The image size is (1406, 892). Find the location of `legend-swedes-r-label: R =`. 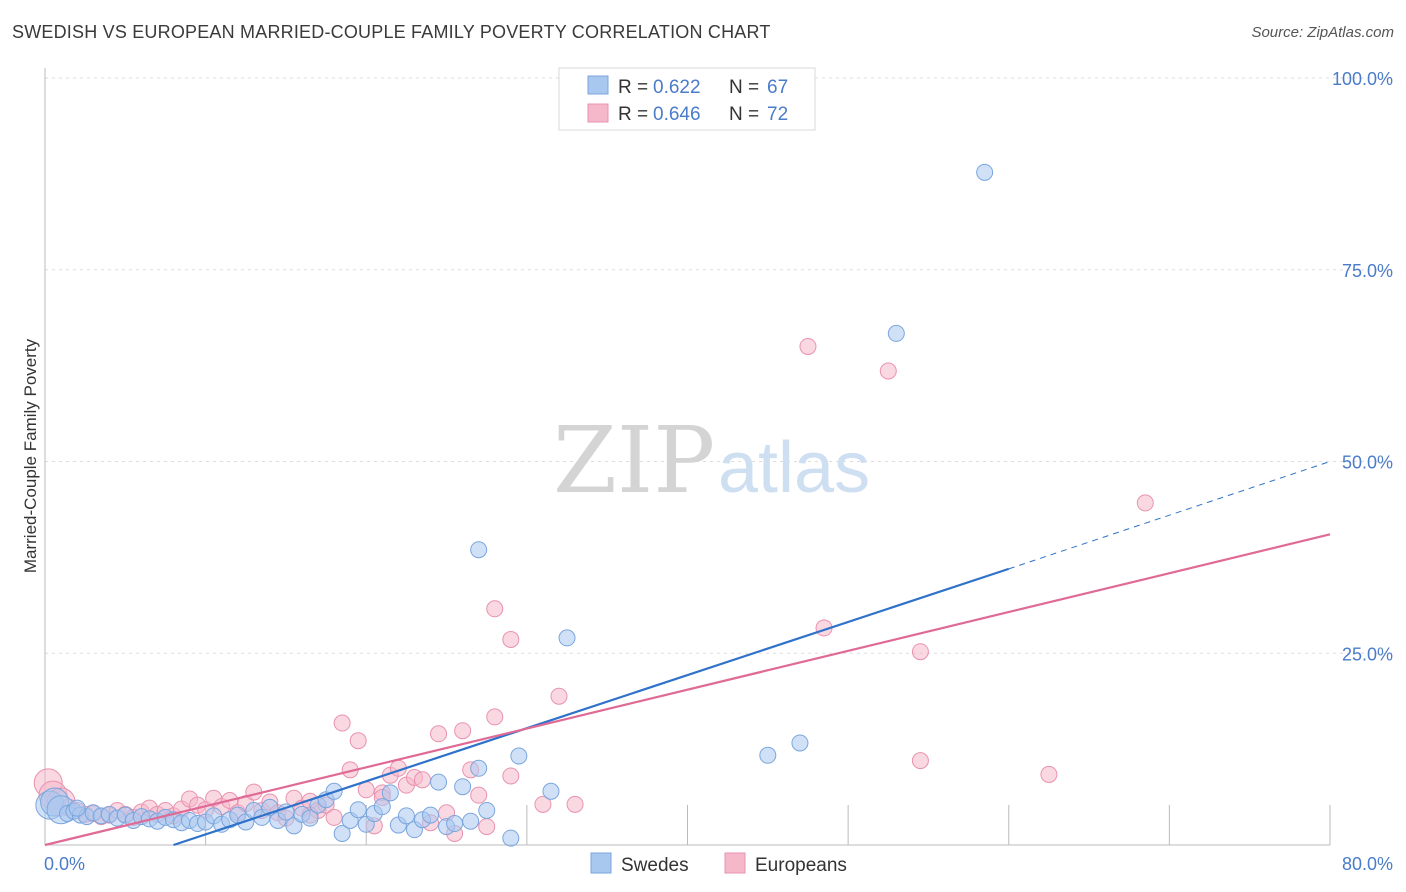

legend-swedes-r-label: R = is located at coordinates (633, 87).